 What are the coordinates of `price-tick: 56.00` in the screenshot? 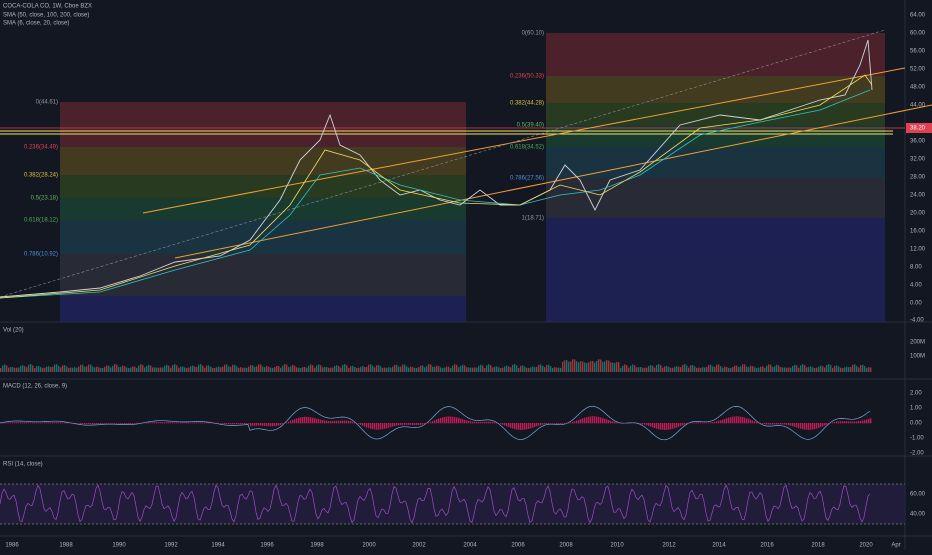 It's located at (918, 52).